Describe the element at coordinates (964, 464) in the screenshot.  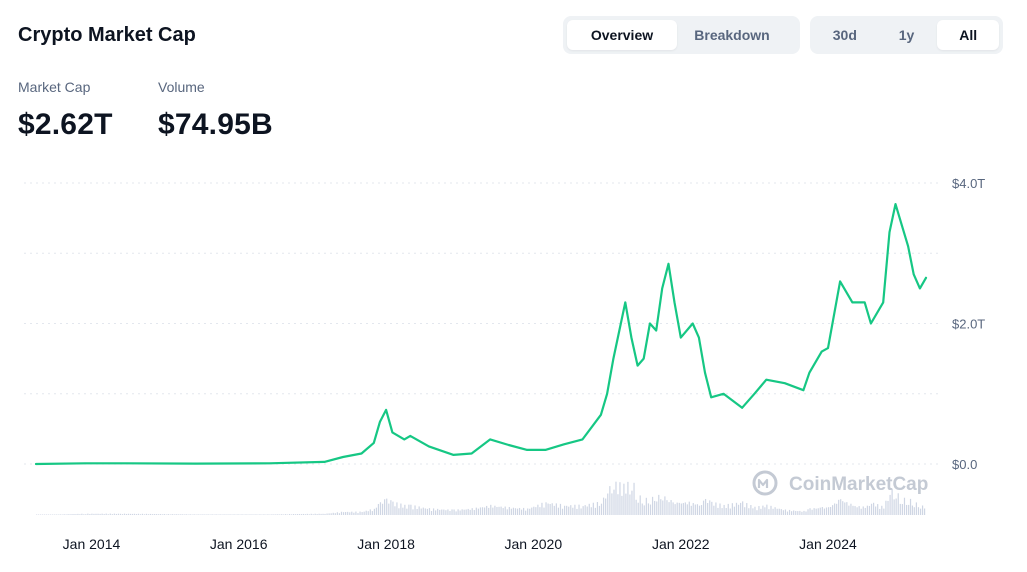
I see `y-tick-label: $0.0` at that location.